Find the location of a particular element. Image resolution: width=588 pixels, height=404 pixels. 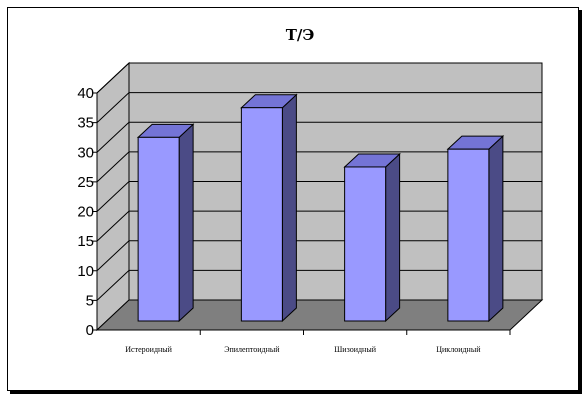

y-tick-label: 35 is located at coordinates (85, 123).